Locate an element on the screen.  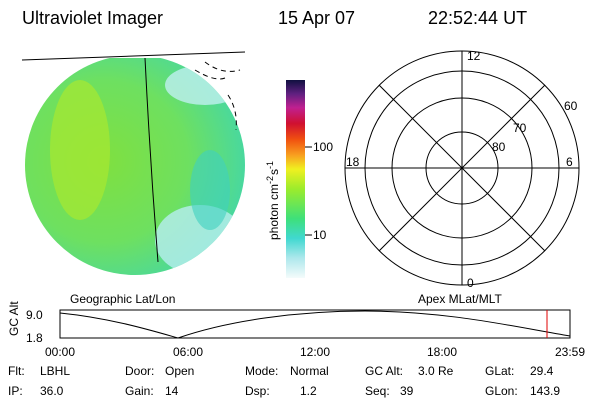
status-value: 143.9 is located at coordinates (545, 391).